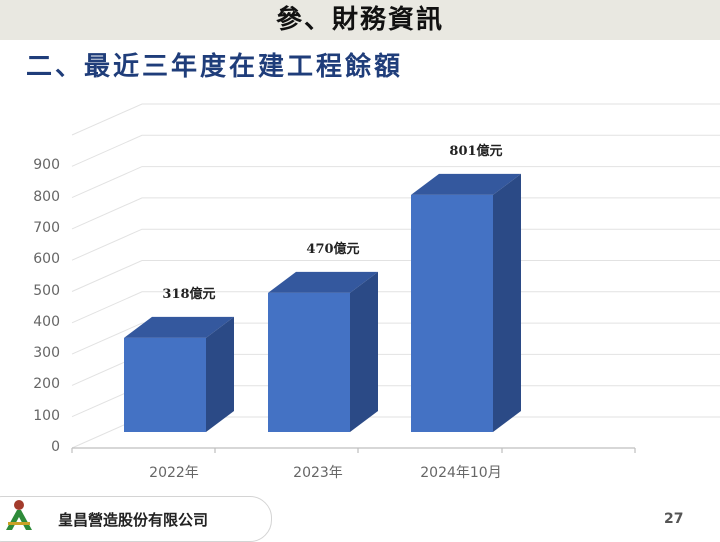 The image size is (720, 542). What do you see at coordinates (333, 249) in the screenshot?
I see `bar-data-label: 470億元` at bounding box center [333, 249].